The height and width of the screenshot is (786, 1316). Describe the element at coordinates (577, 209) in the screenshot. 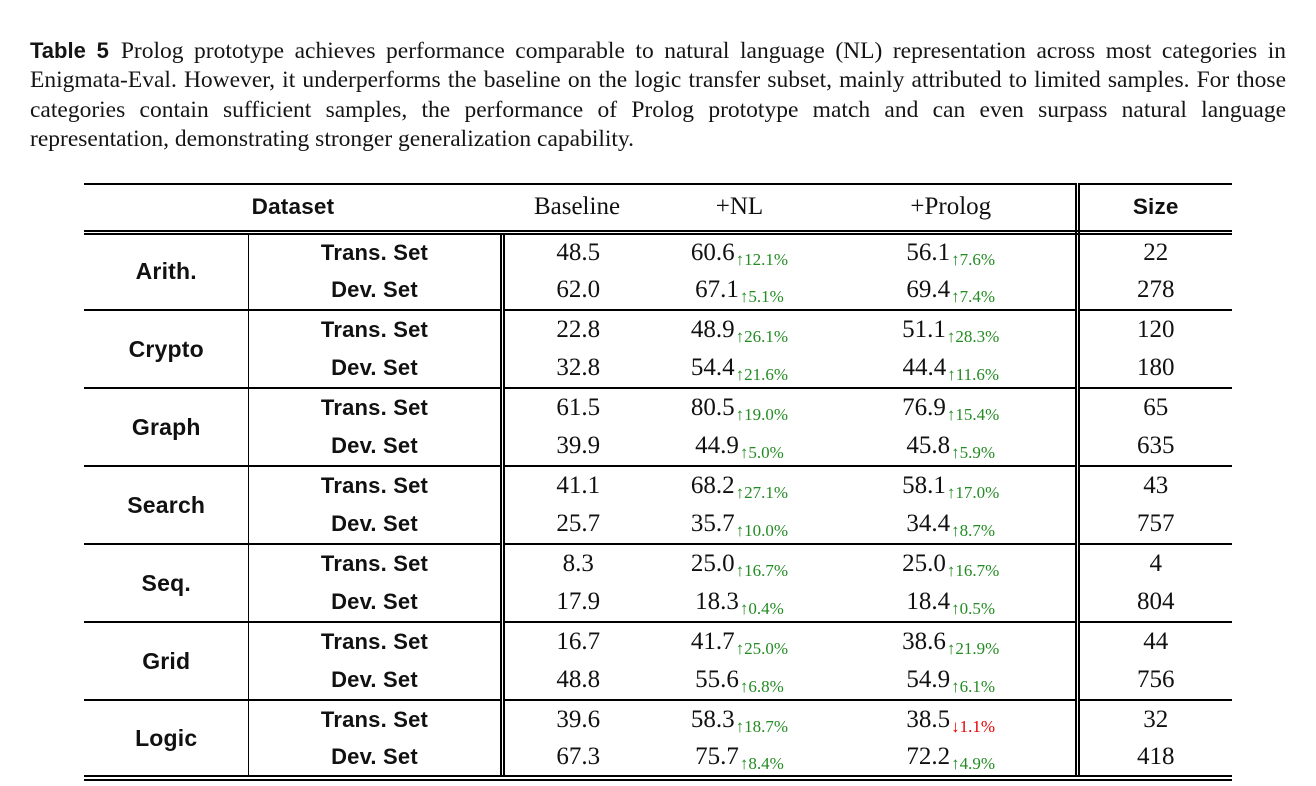

I see `header-baseline: Baseline` at that location.